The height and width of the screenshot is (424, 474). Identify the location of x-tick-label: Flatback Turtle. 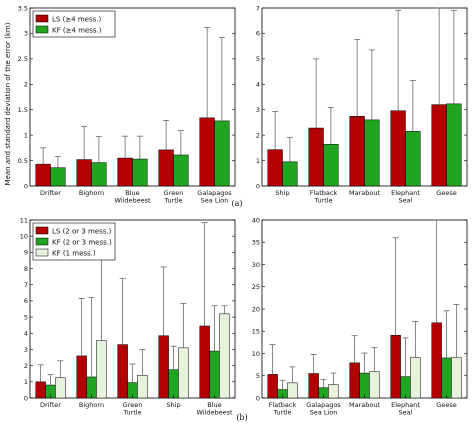
(324, 197).